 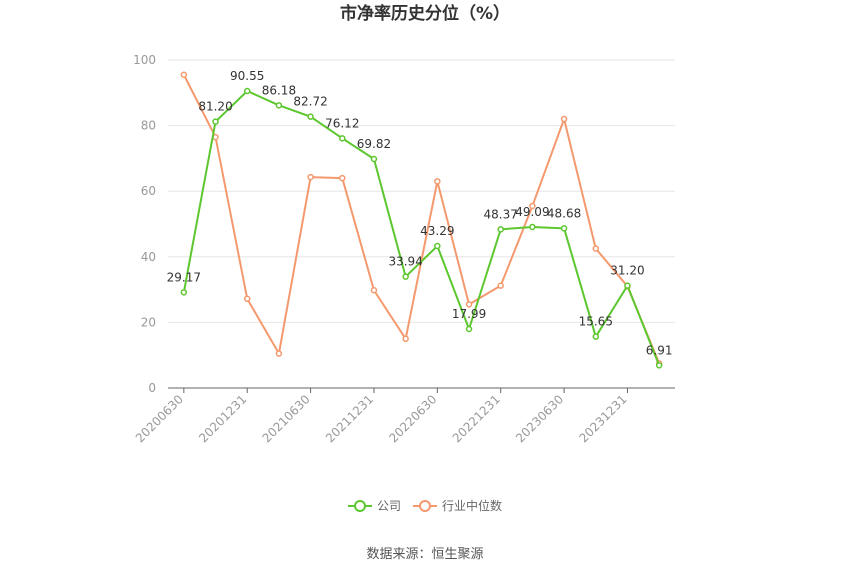 I want to click on y-tick-label: 40, so click(x=148, y=257).